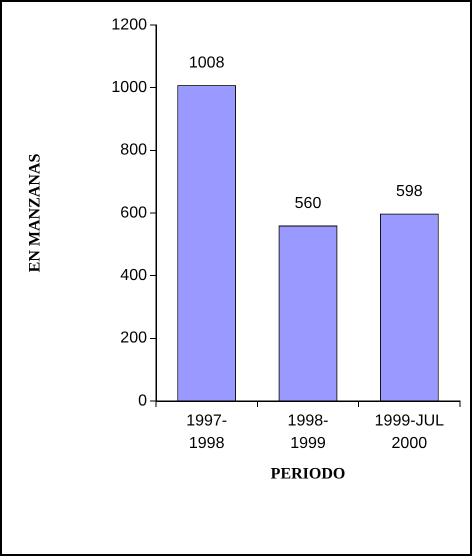 This screenshot has width=472, height=556. I want to click on y-tick-label: 600, so click(134, 213).